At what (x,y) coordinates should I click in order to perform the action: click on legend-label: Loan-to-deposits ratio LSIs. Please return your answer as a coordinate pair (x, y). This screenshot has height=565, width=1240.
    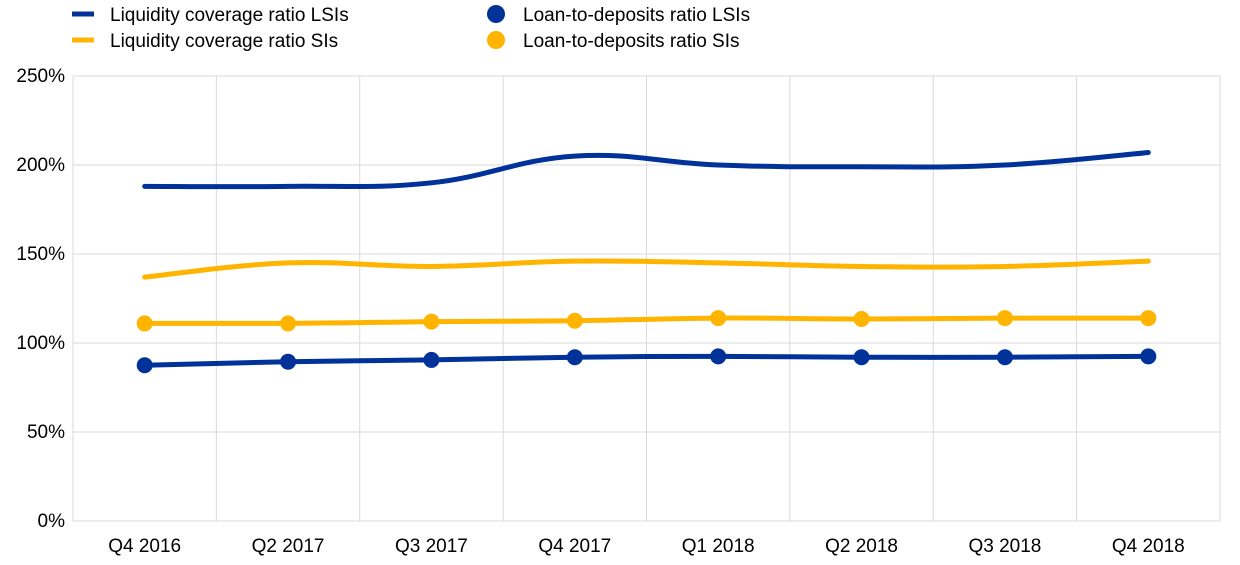
    Looking at the image, I should click on (636, 15).